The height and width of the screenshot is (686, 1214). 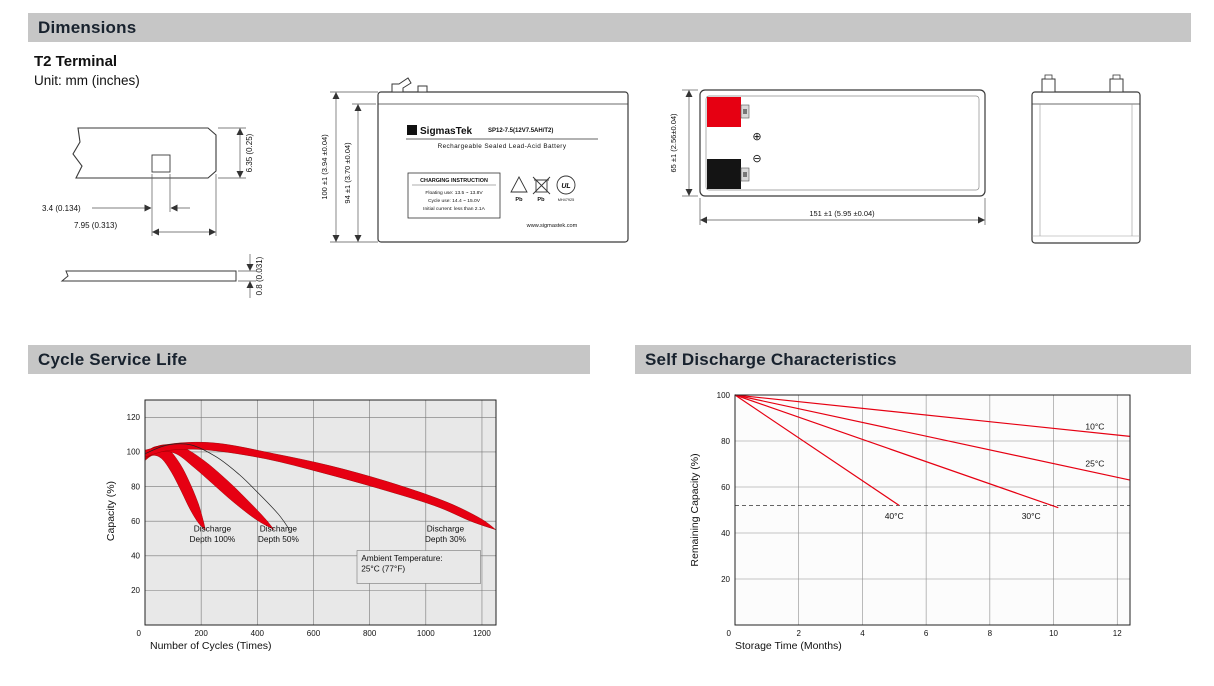 What do you see at coordinates (211, 646) in the screenshot?
I see `x-axis-label: Number of Cycles (Times)` at bounding box center [211, 646].